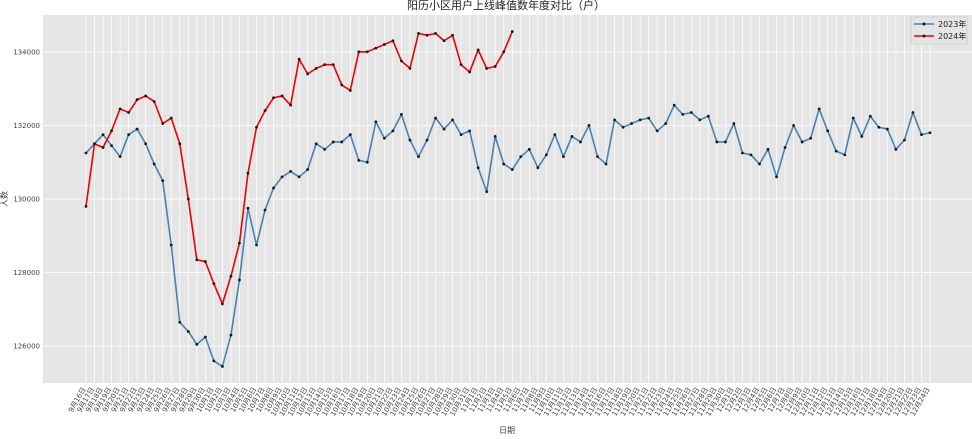 This screenshot has height=439, width=972. What do you see at coordinates (26, 273) in the screenshot?
I see `y-tick-label: 128000` at bounding box center [26, 273].